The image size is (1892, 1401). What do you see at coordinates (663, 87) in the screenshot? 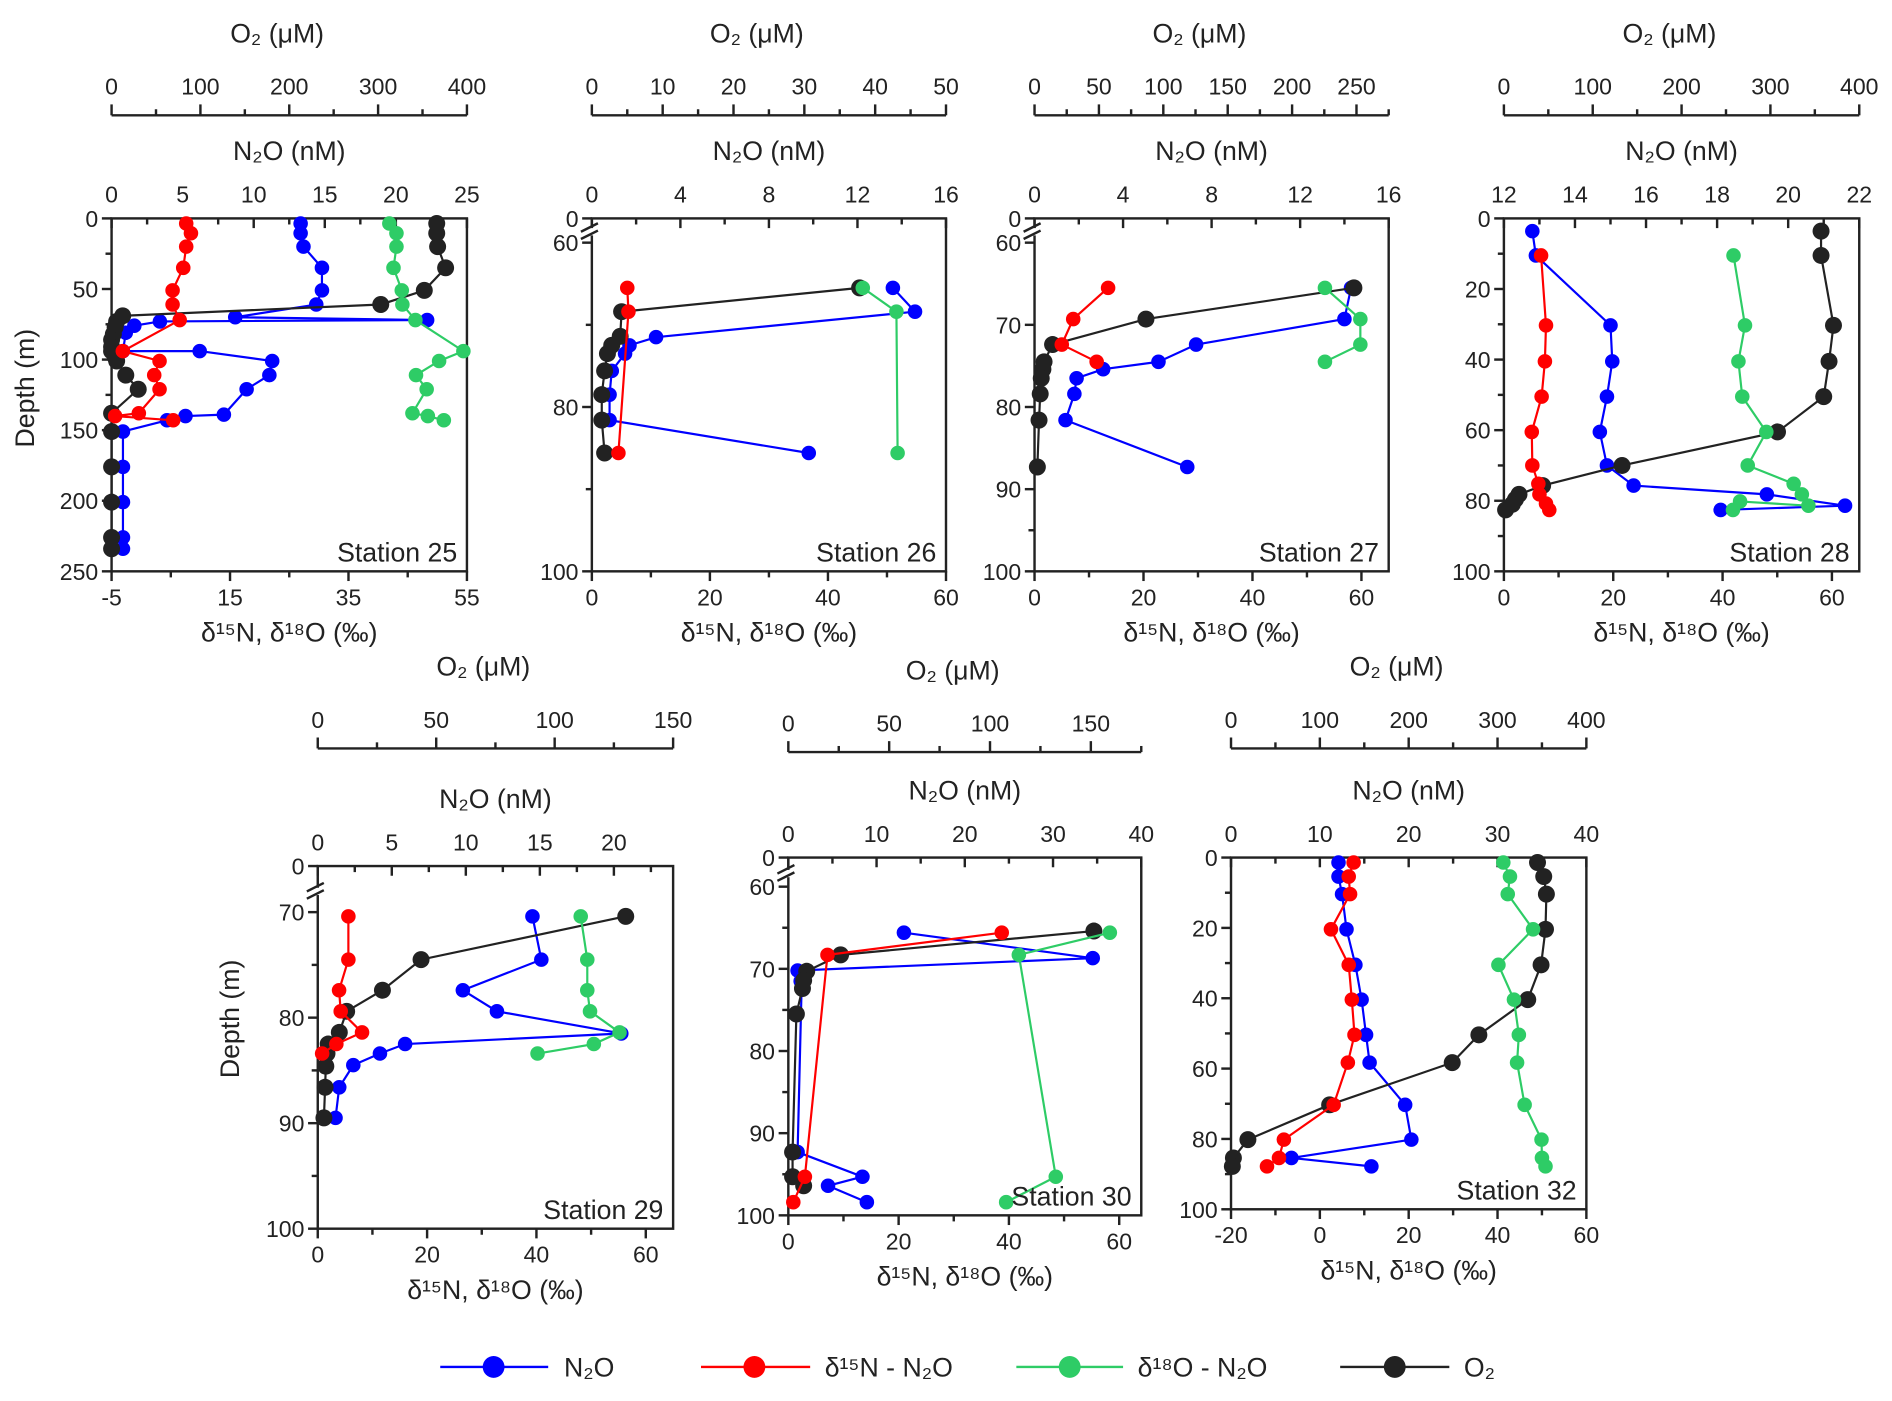
I see `o2-tick-label: 10` at bounding box center [663, 87].